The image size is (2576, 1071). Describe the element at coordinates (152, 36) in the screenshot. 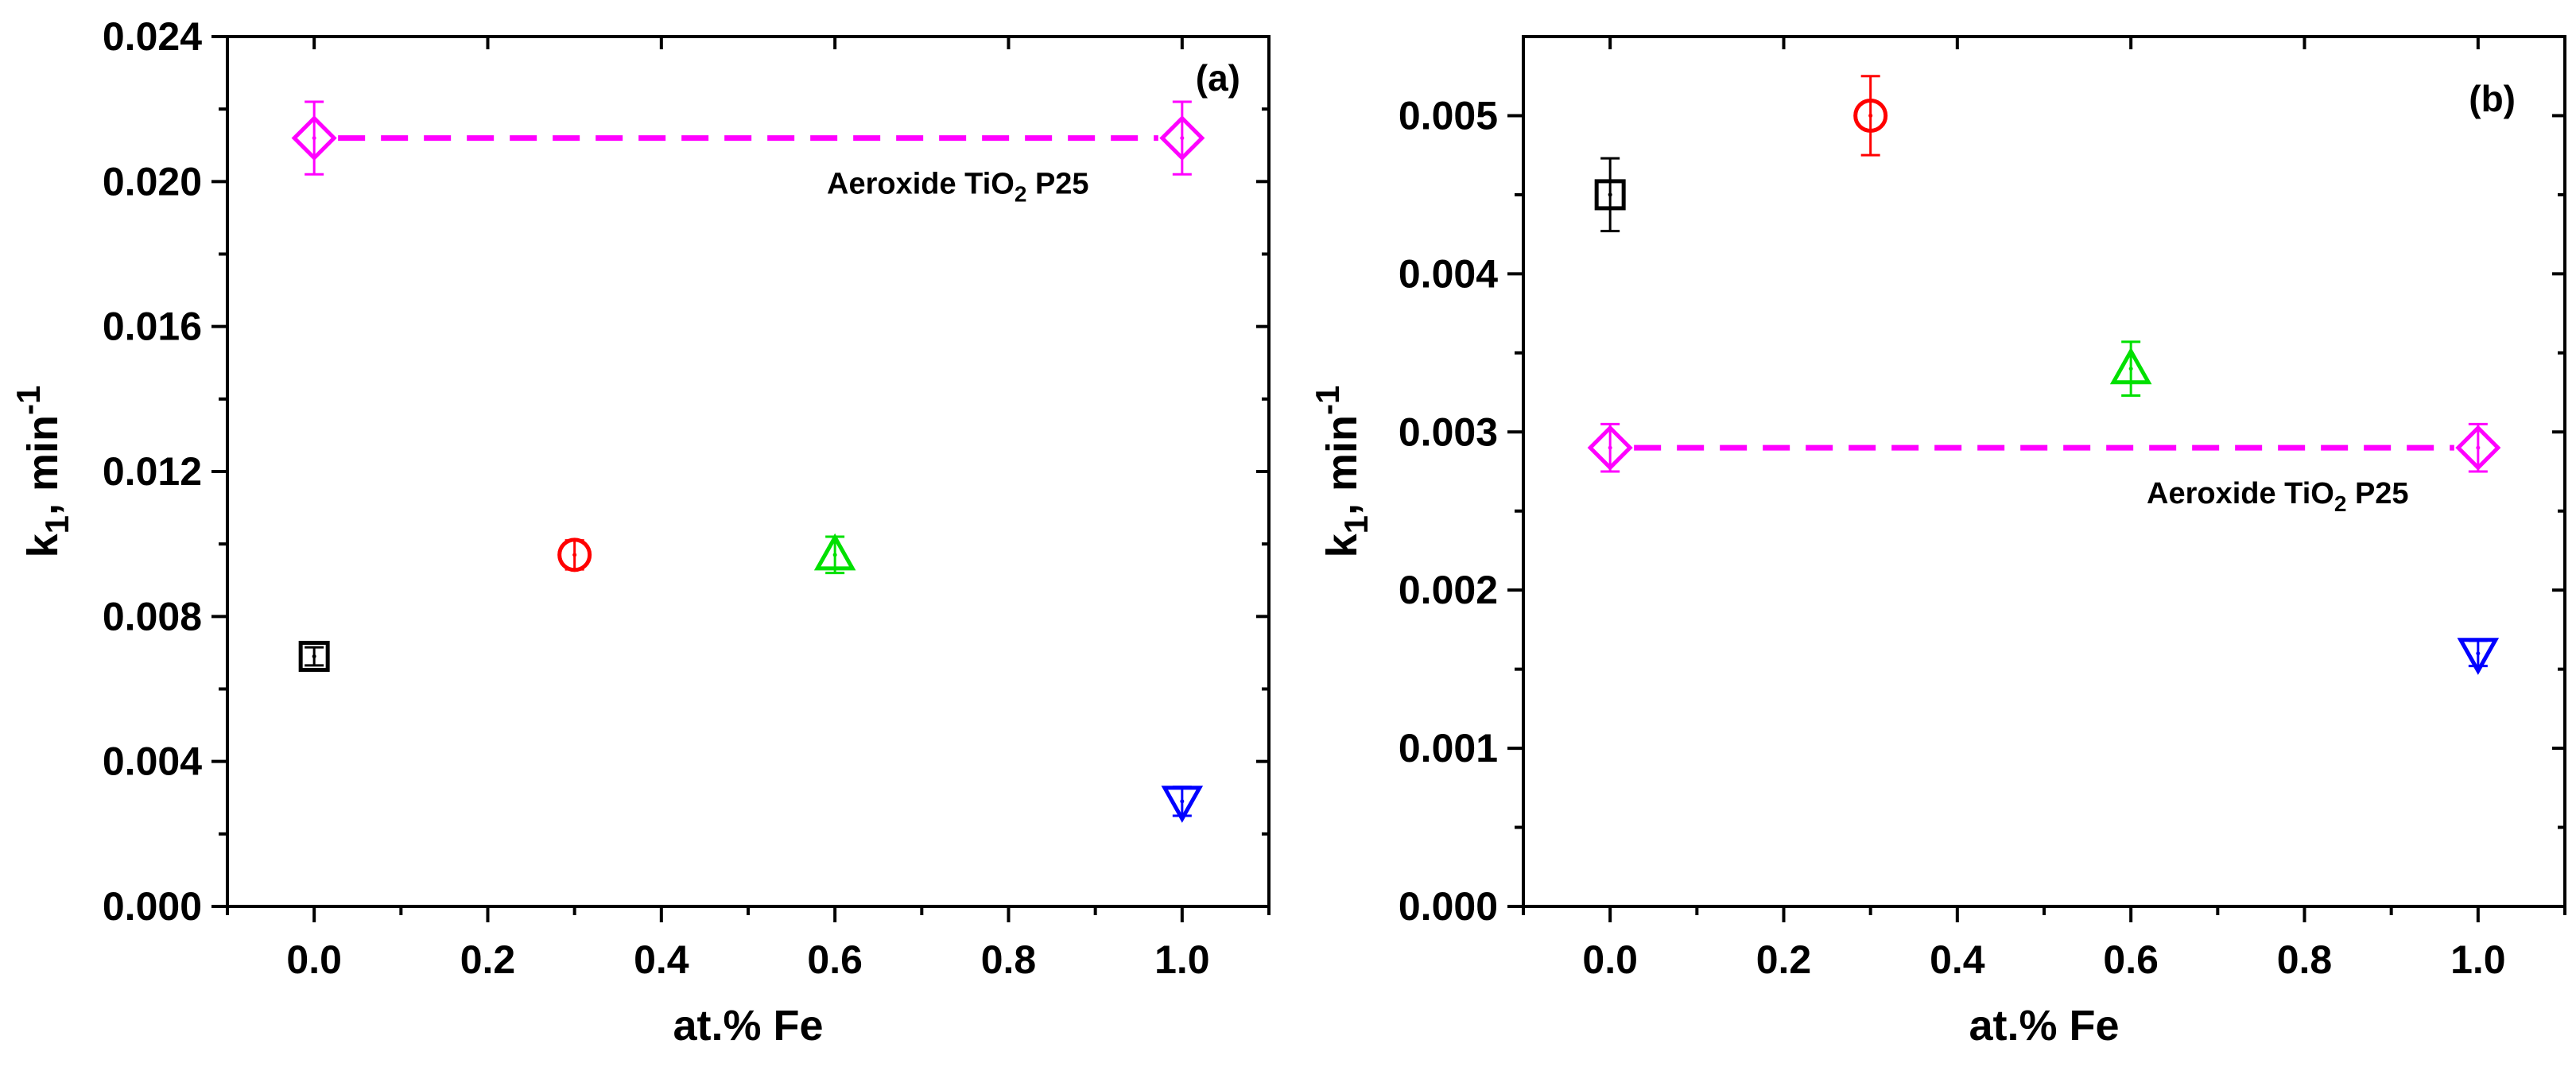

I see `y-tick-label: 0.024` at that location.